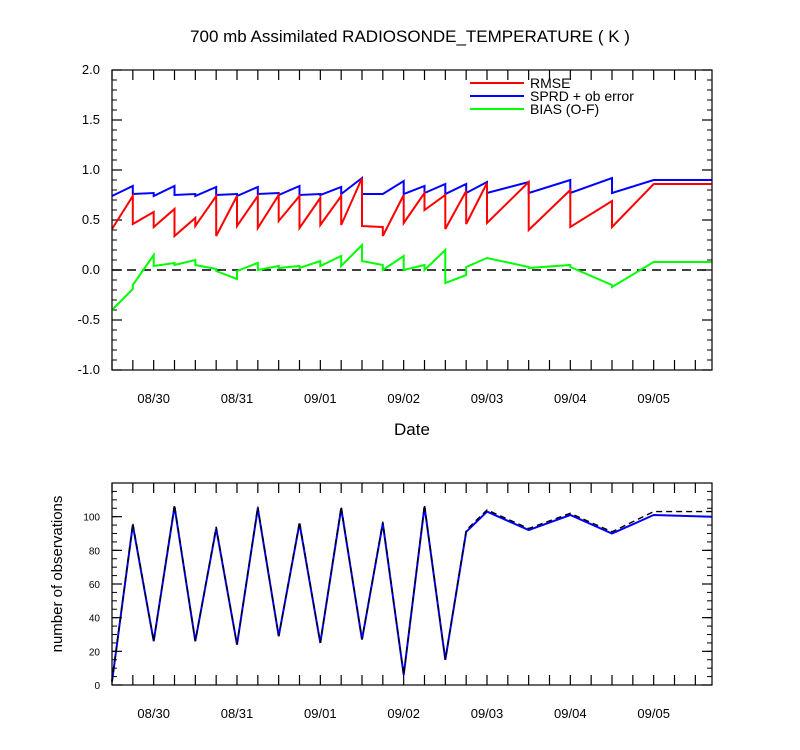  I want to click on y-tick-label: 0, so click(97, 686).